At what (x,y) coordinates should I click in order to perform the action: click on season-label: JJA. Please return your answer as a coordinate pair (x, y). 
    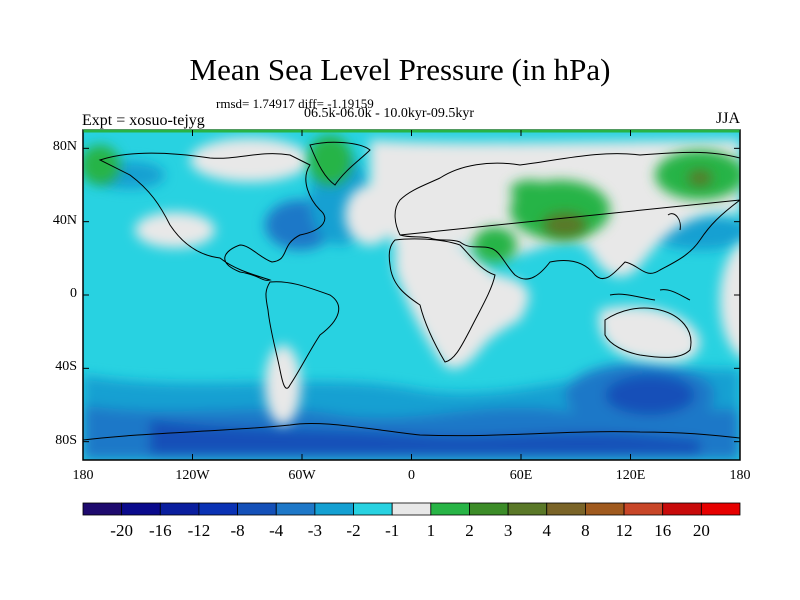
    Looking at the image, I should click on (727, 118).